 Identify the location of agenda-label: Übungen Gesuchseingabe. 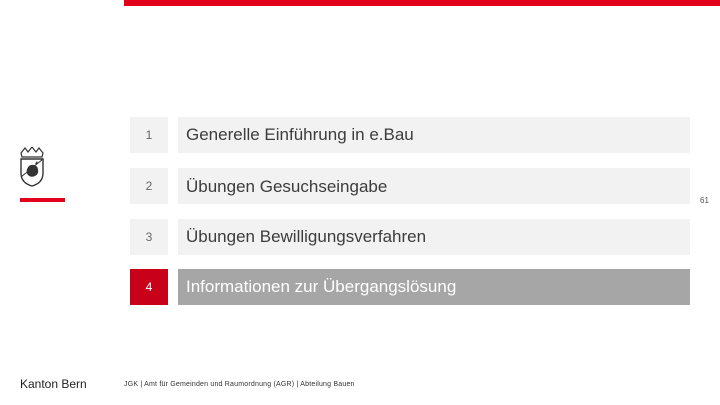
(434, 186).